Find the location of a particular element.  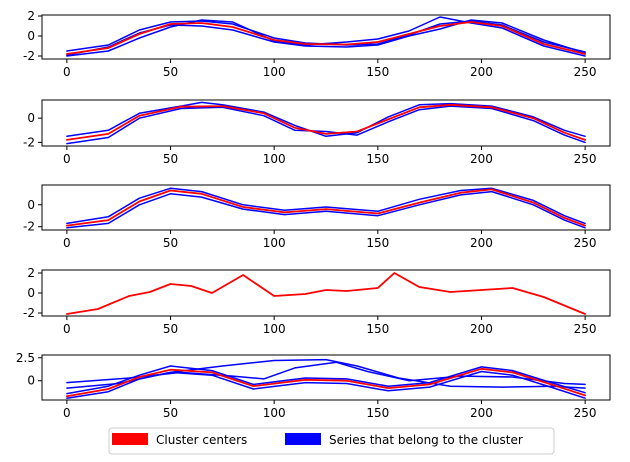

subplot-5: 0 50 100 150 200 250 0 2.5 is located at coordinates (313, 385).